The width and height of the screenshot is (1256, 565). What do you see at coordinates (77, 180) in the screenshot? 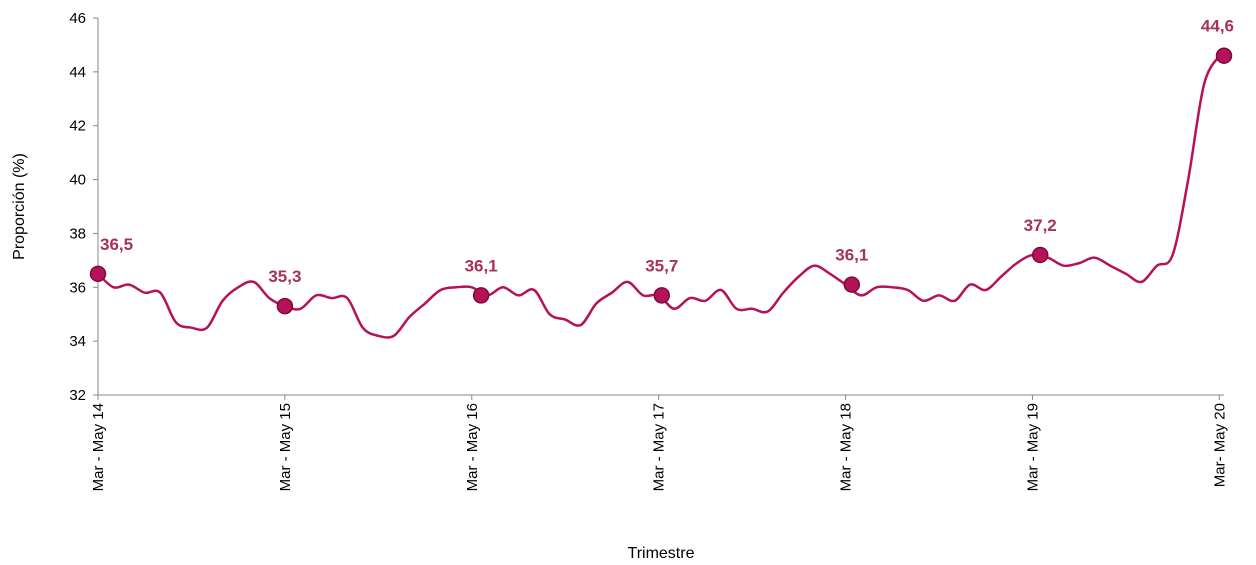
I see `y-tick-label: 40` at bounding box center [77, 180].